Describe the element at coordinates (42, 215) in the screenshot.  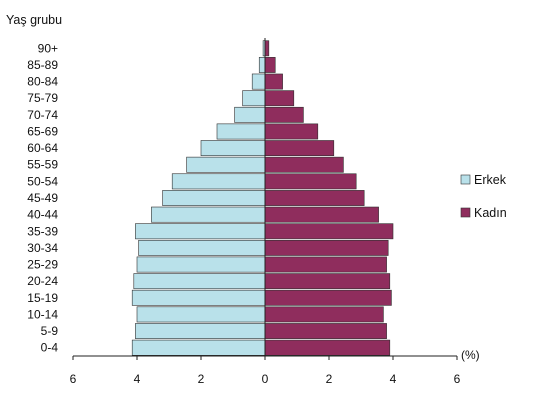
I see `category-label-40-44: 40-44` at that location.